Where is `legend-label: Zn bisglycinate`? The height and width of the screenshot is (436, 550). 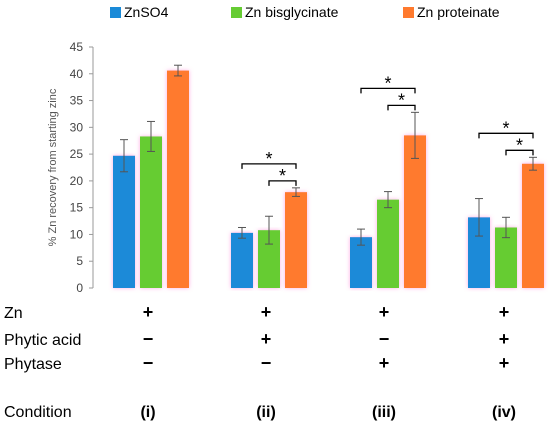
legend-label: Zn bisglycinate is located at coordinates (292, 12).